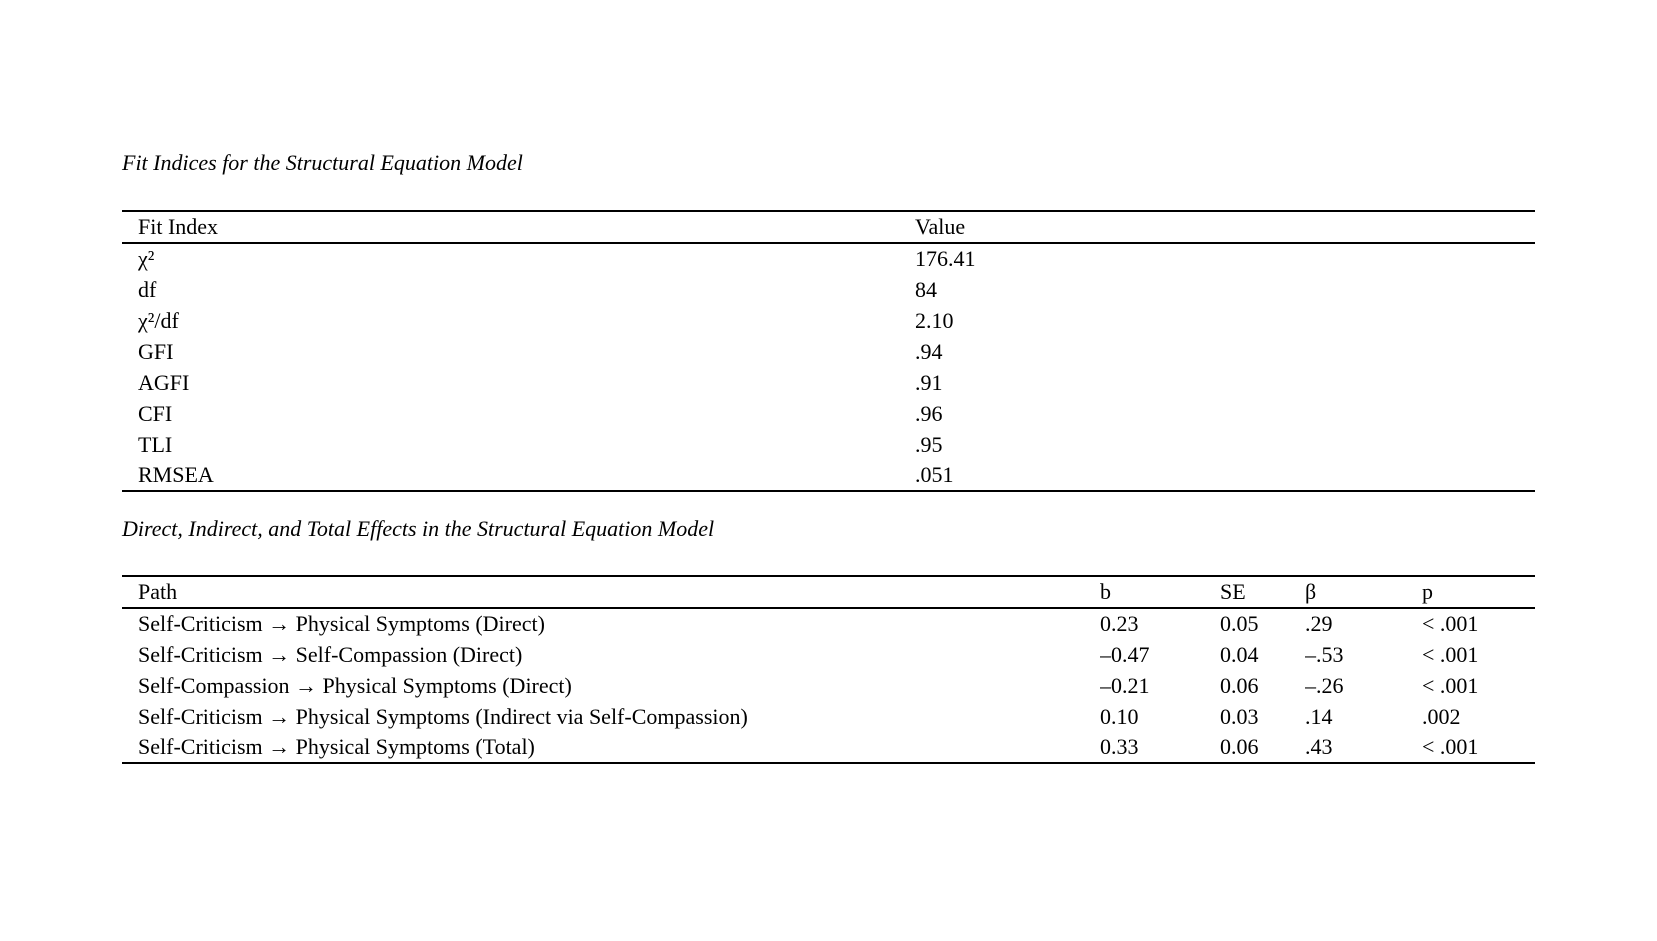  I want to click on se-cell: 0.05, so click(1239, 623).